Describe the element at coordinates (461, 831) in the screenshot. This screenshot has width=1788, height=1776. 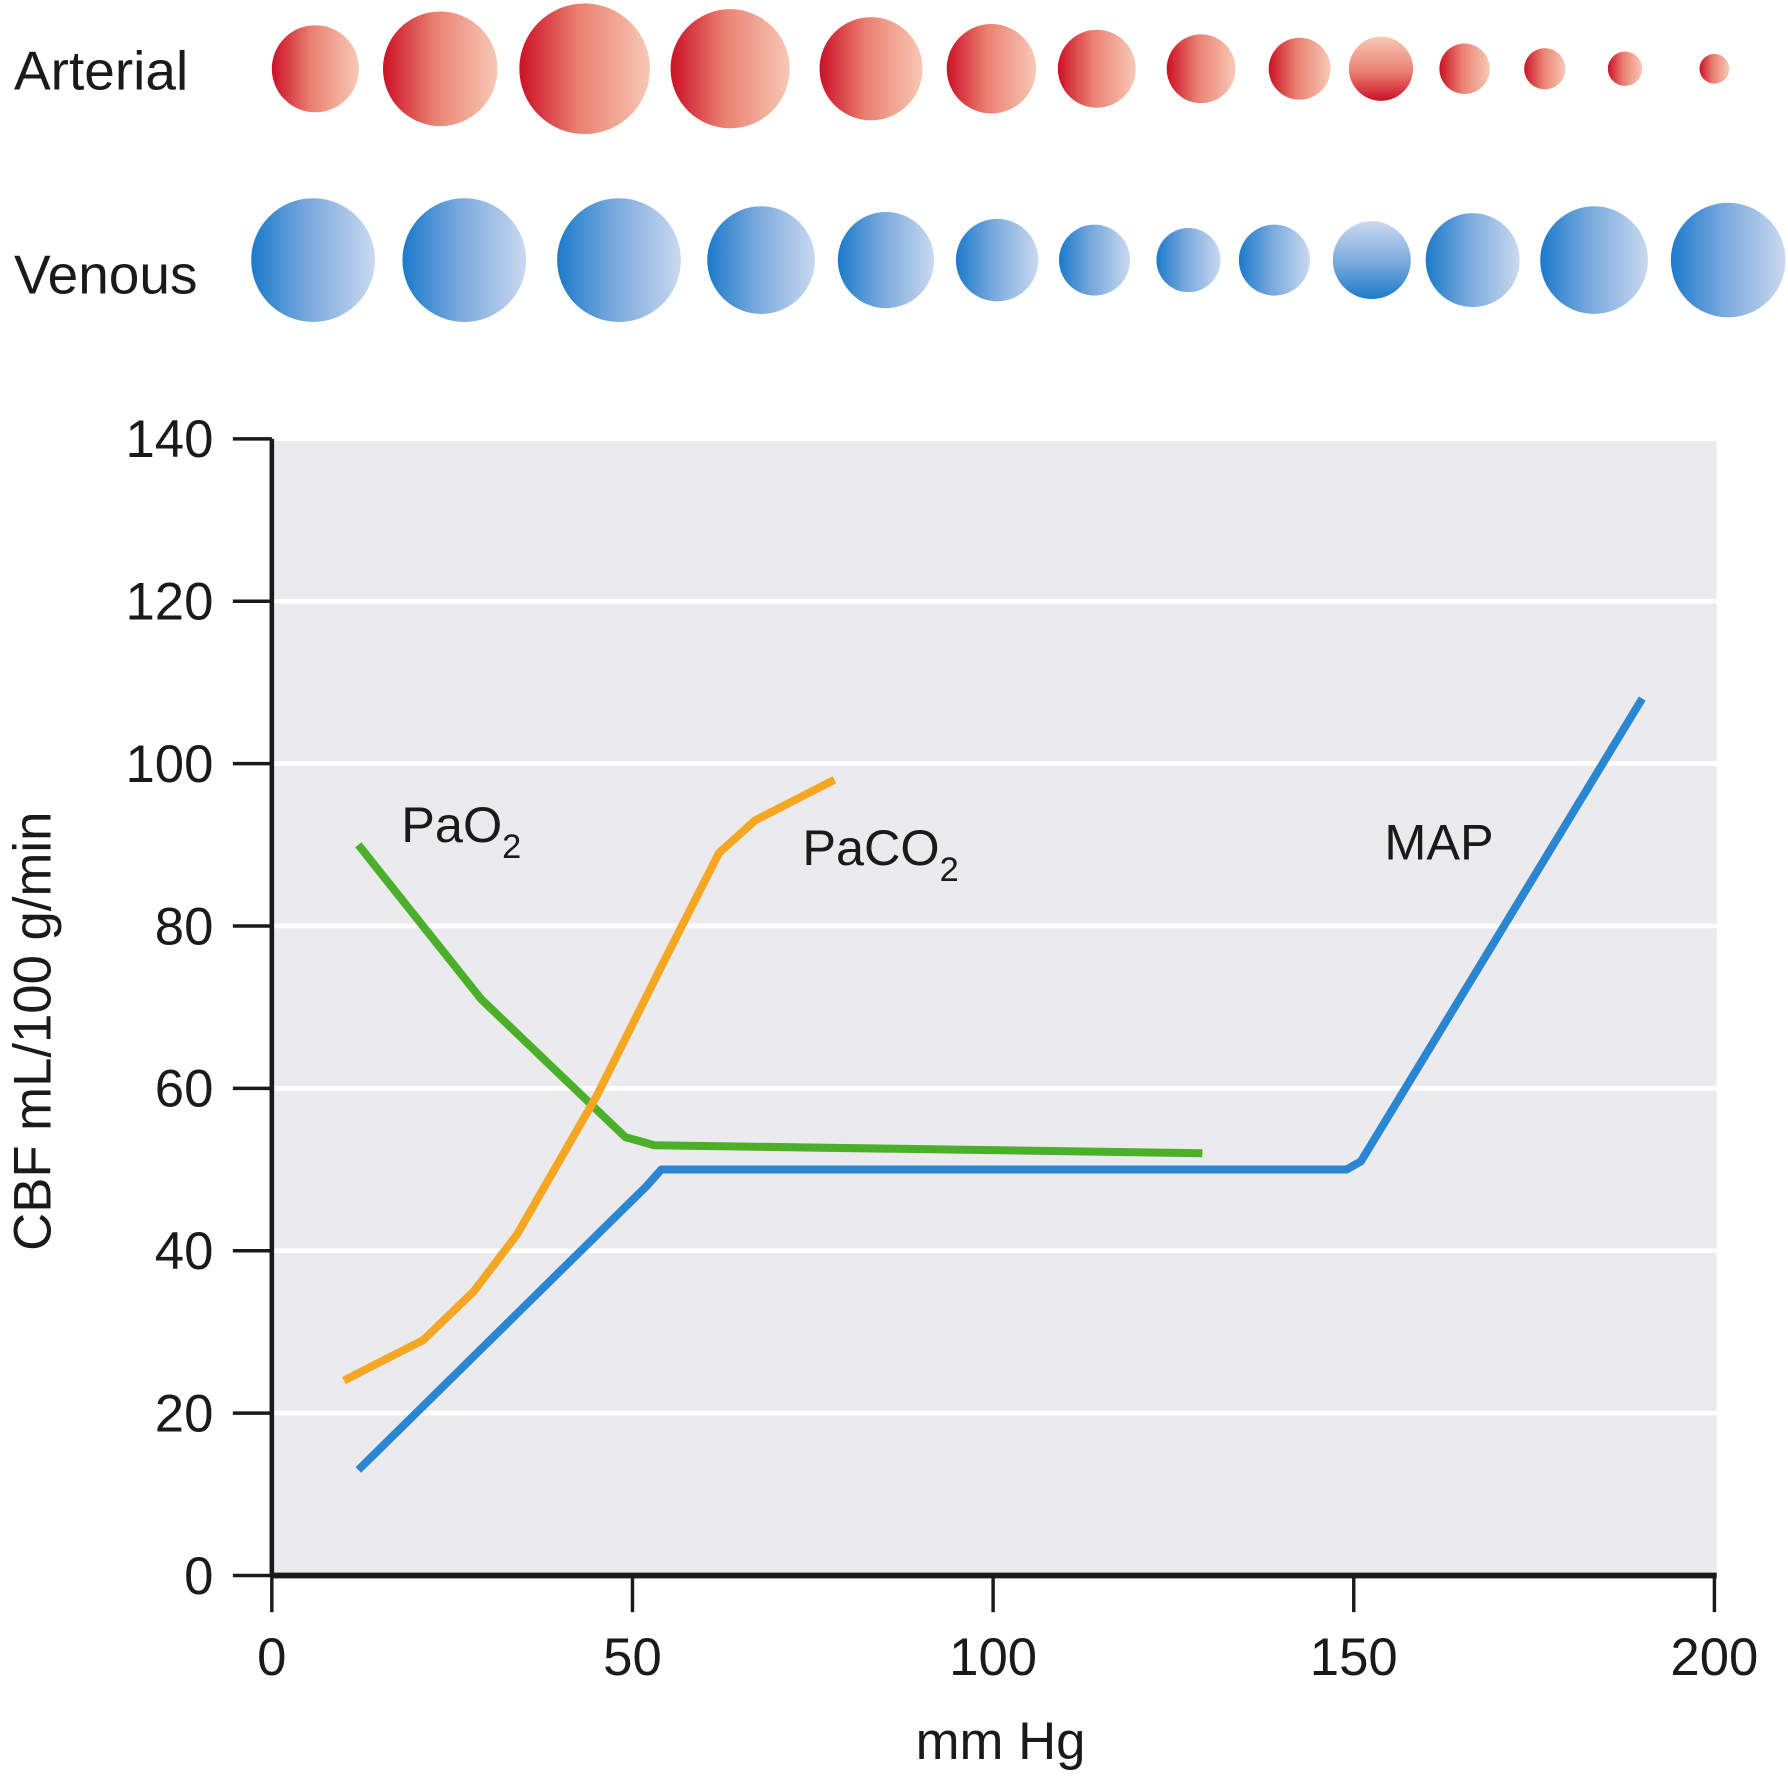
I see `series-label-pao2: PaO2` at that location.